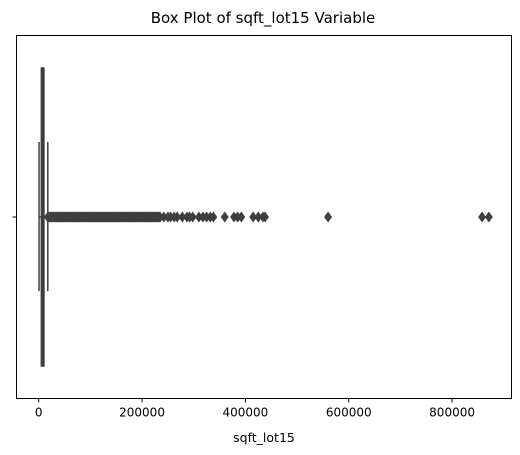 This screenshot has height=455, width=520. Describe the element at coordinates (142, 413) in the screenshot. I see `x-tick-label: 200000` at that location.